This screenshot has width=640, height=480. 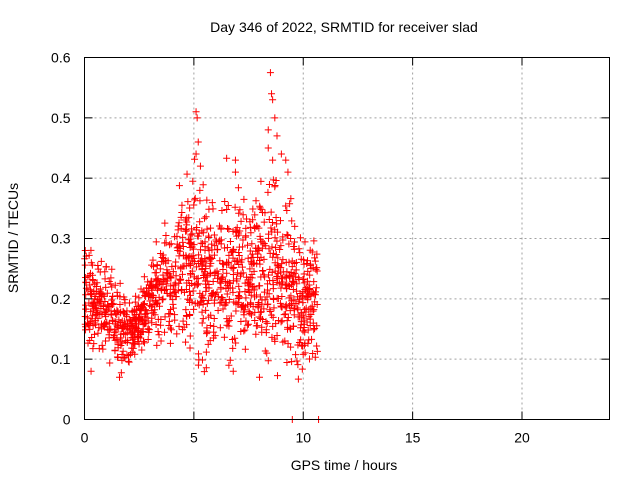 What do you see at coordinates (61, 118) in the screenshot?
I see `y-tick-label: 0.5` at bounding box center [61, 118].